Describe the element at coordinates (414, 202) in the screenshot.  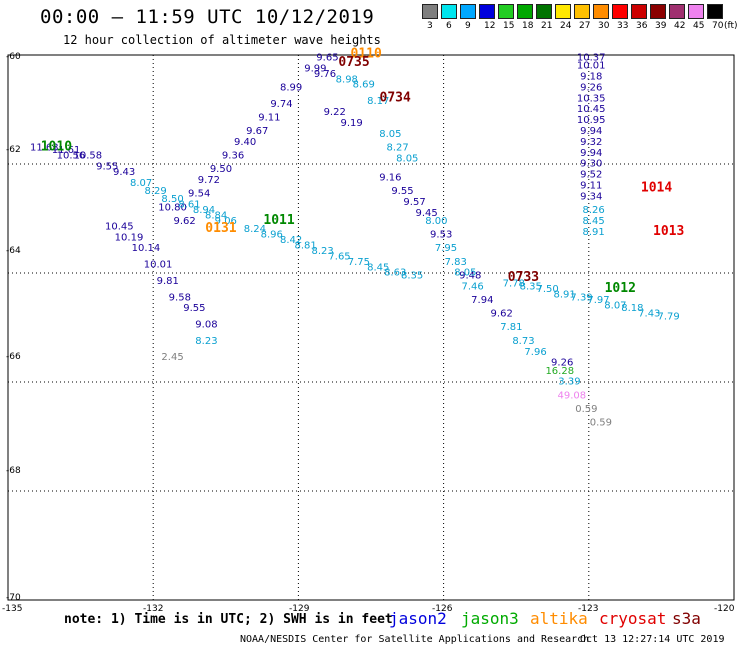
I see `wave-height-value: 9.57` at that location.